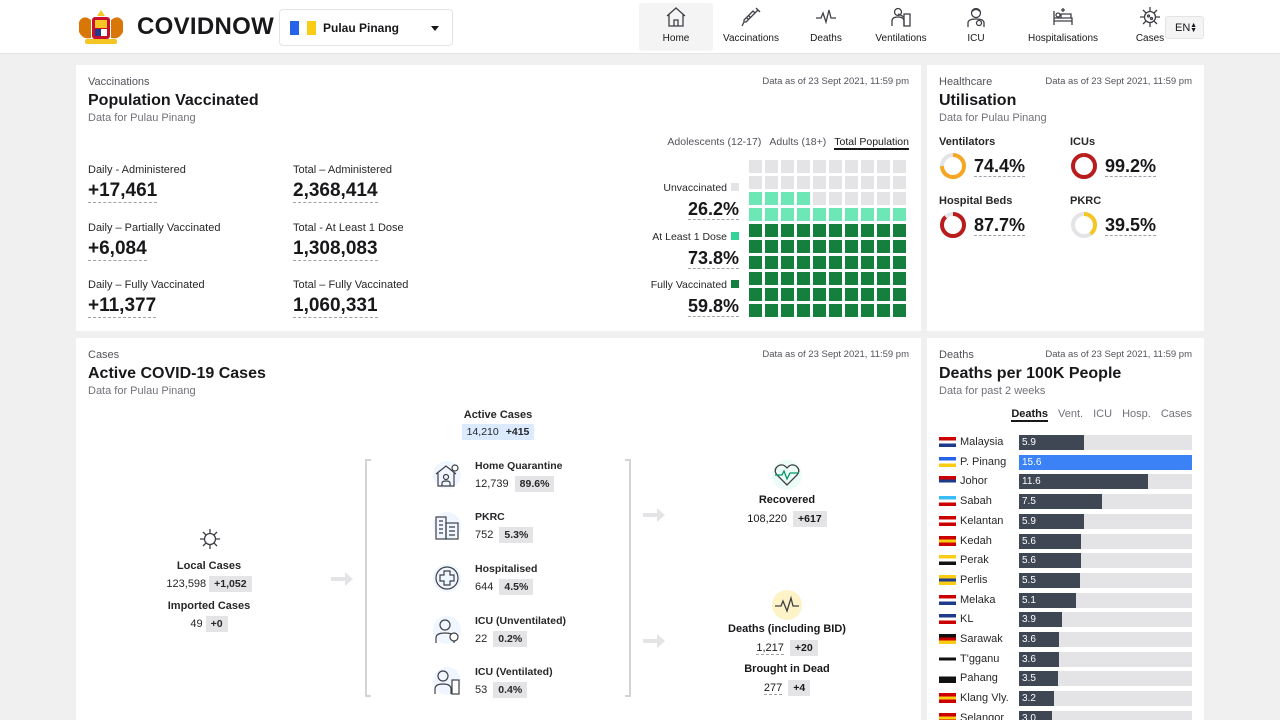  What do you see at coordinates (1000, 166) in the screenshot?
I see `util-value: 74.4%` at bounding box center [1000, 166].